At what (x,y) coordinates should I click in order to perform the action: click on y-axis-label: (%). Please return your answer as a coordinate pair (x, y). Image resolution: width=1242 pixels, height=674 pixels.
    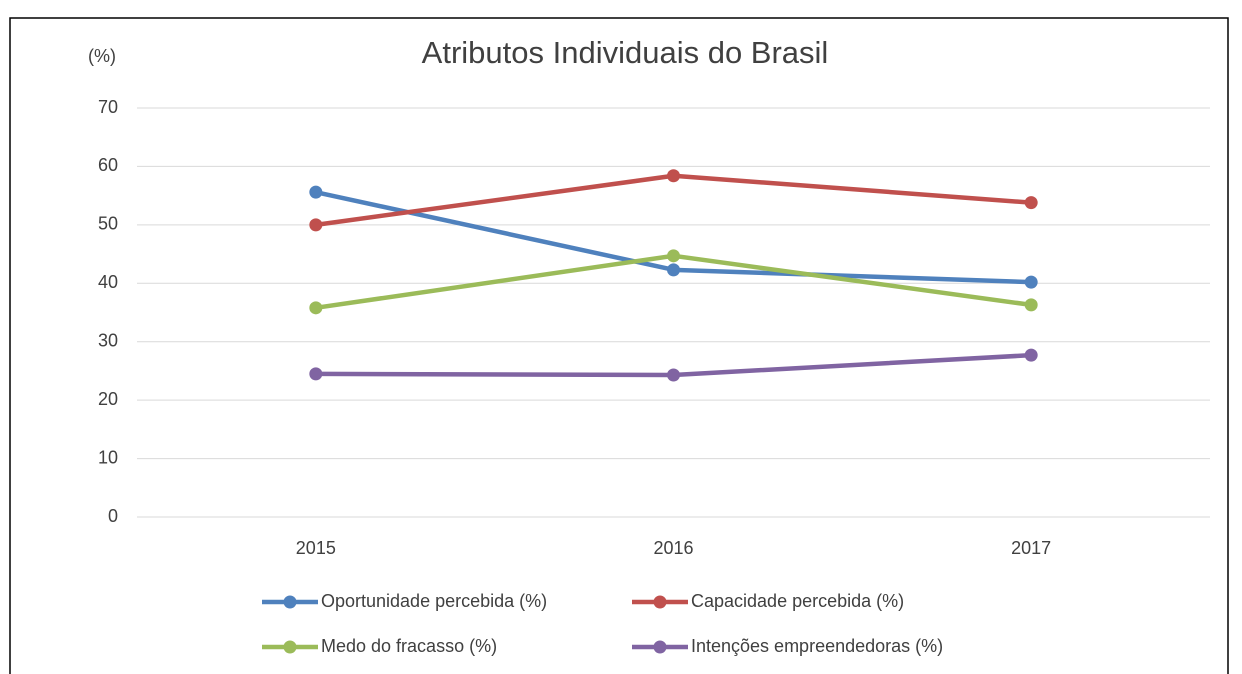
    Looking at the image, I should click on (102, 56).